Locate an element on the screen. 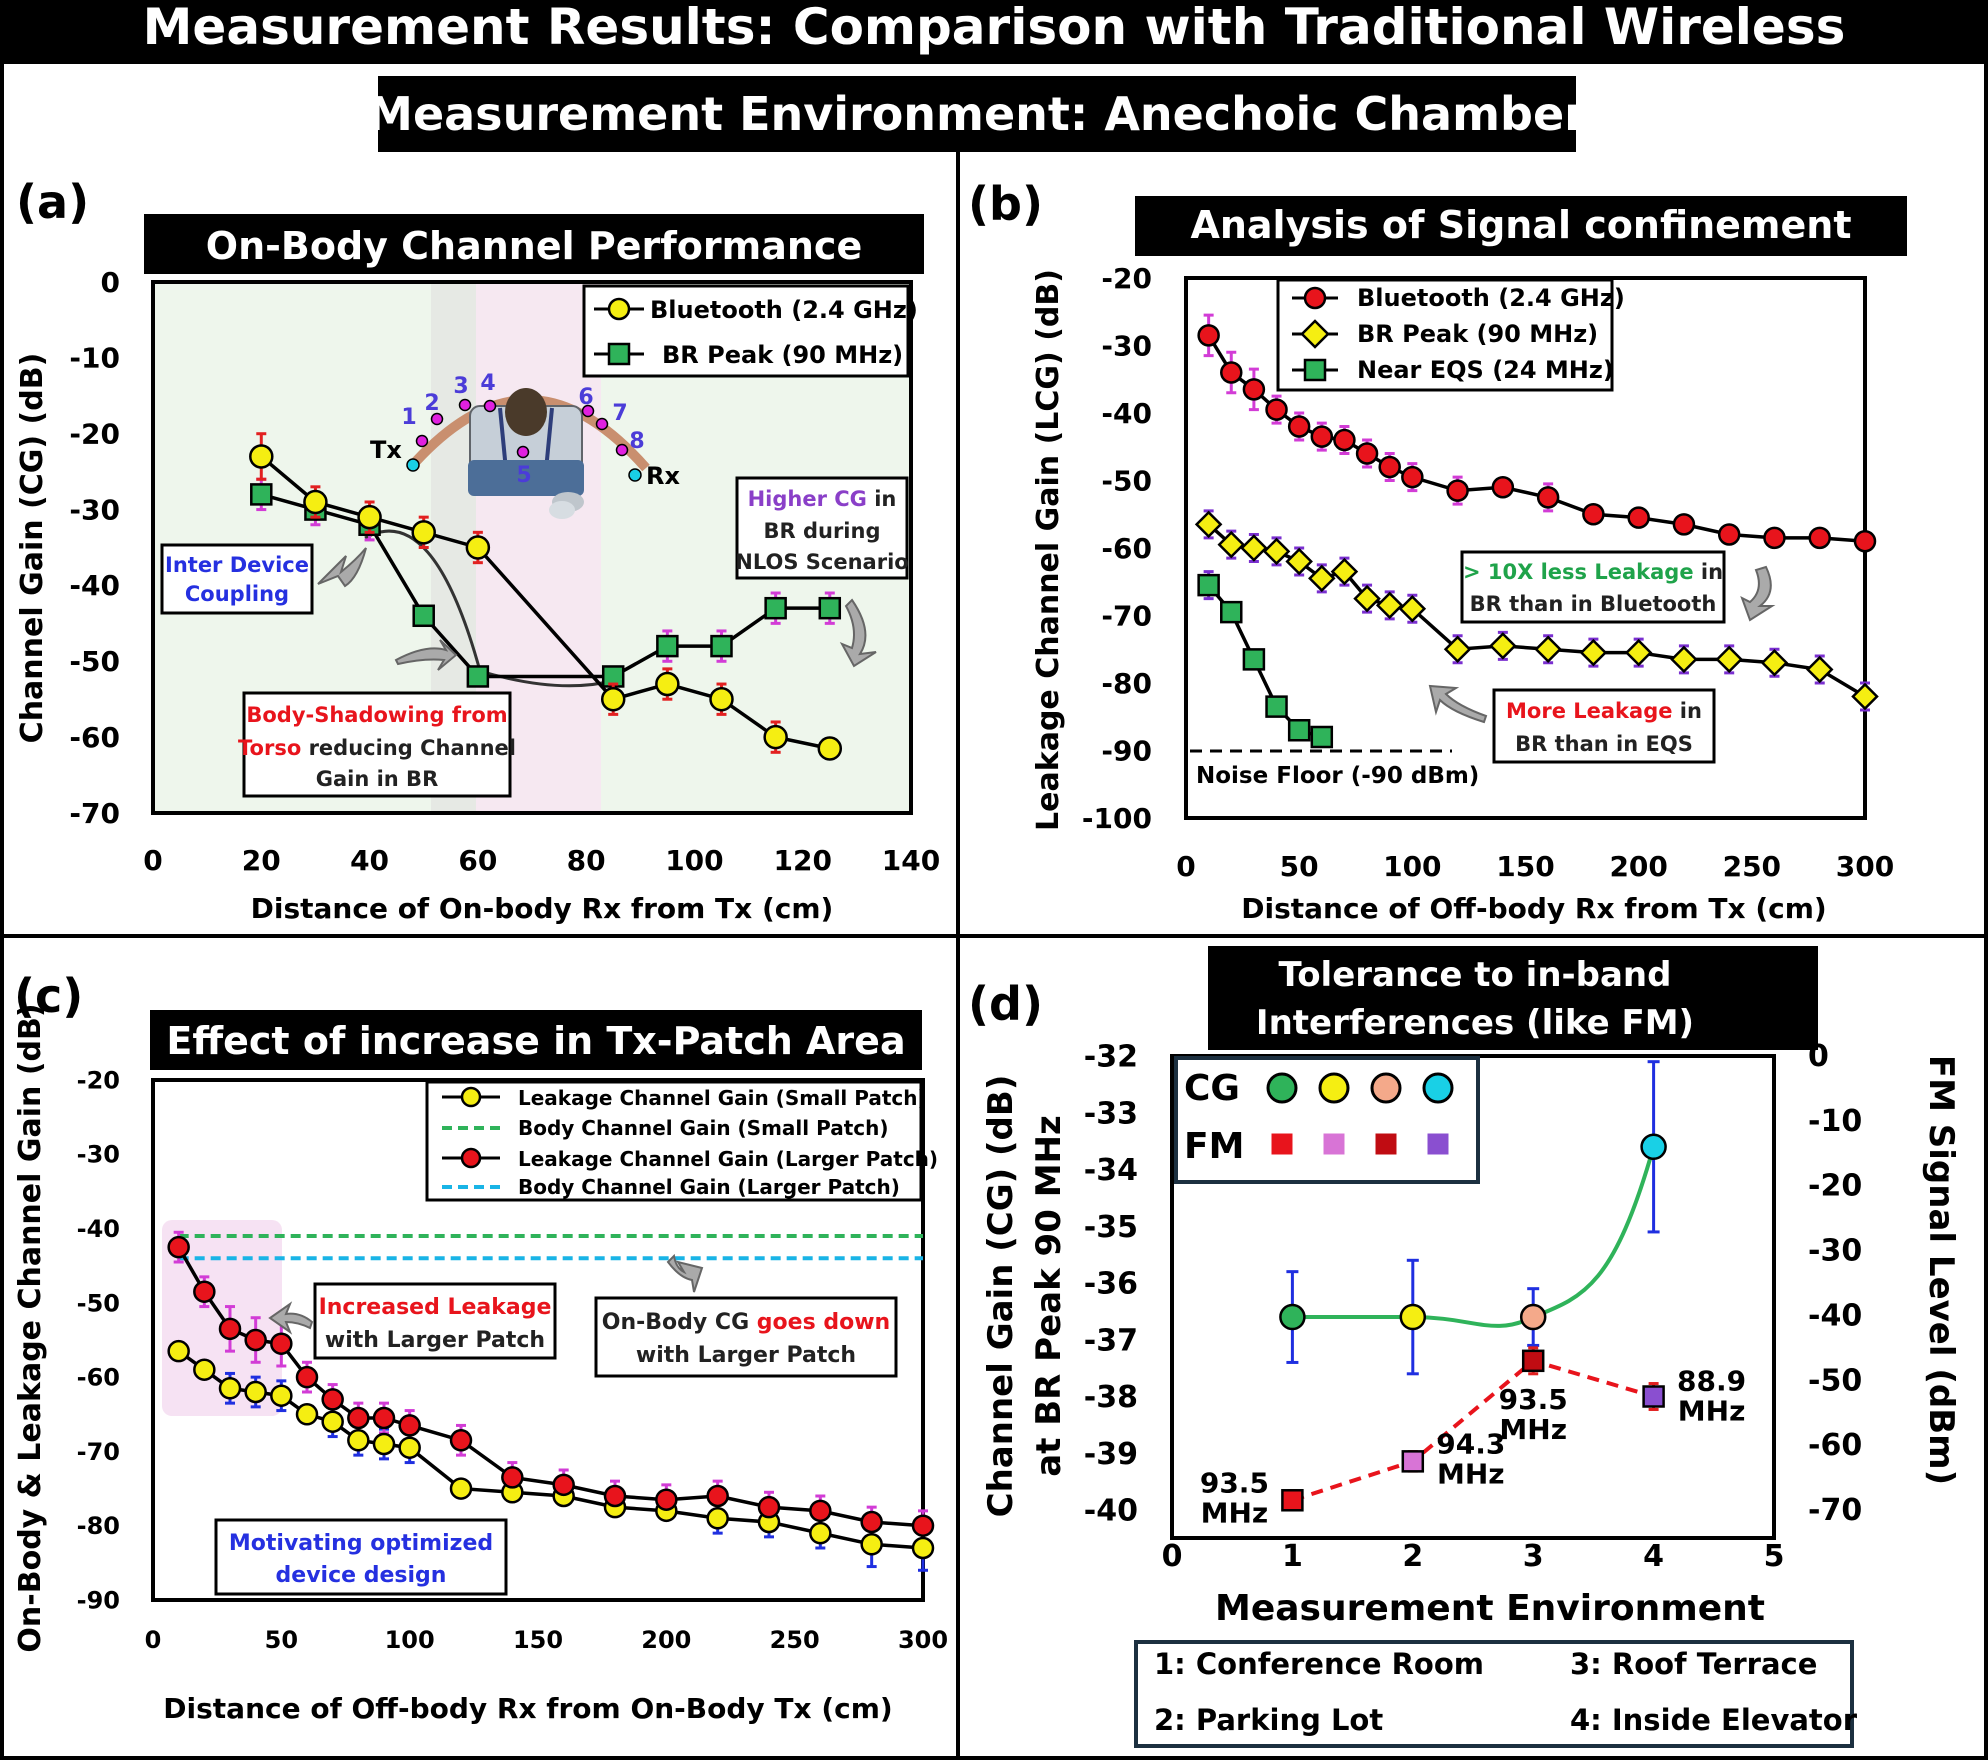 This screenshot has height=1760, width=1988. panel-a-plot-border is located at coordinates (532, 547).